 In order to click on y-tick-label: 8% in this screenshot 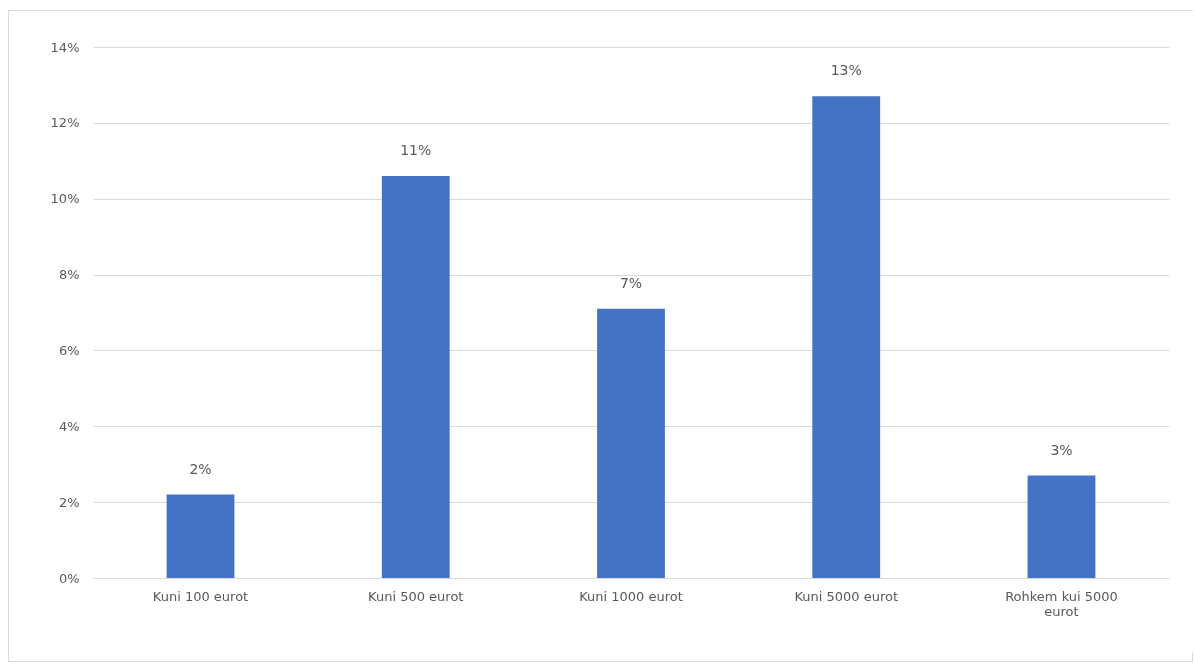, I will do `click(69, 275)`.